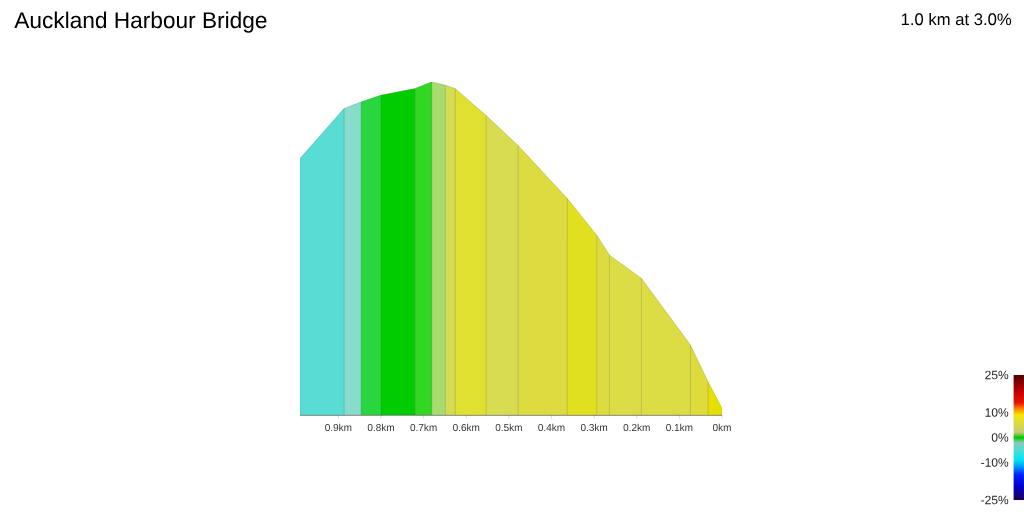 The image size is (1024, 512). Describe the element at coordinates (140, 22) in the screenshot. I see `chart-title: Auckland Harbour Bridge` at that location.